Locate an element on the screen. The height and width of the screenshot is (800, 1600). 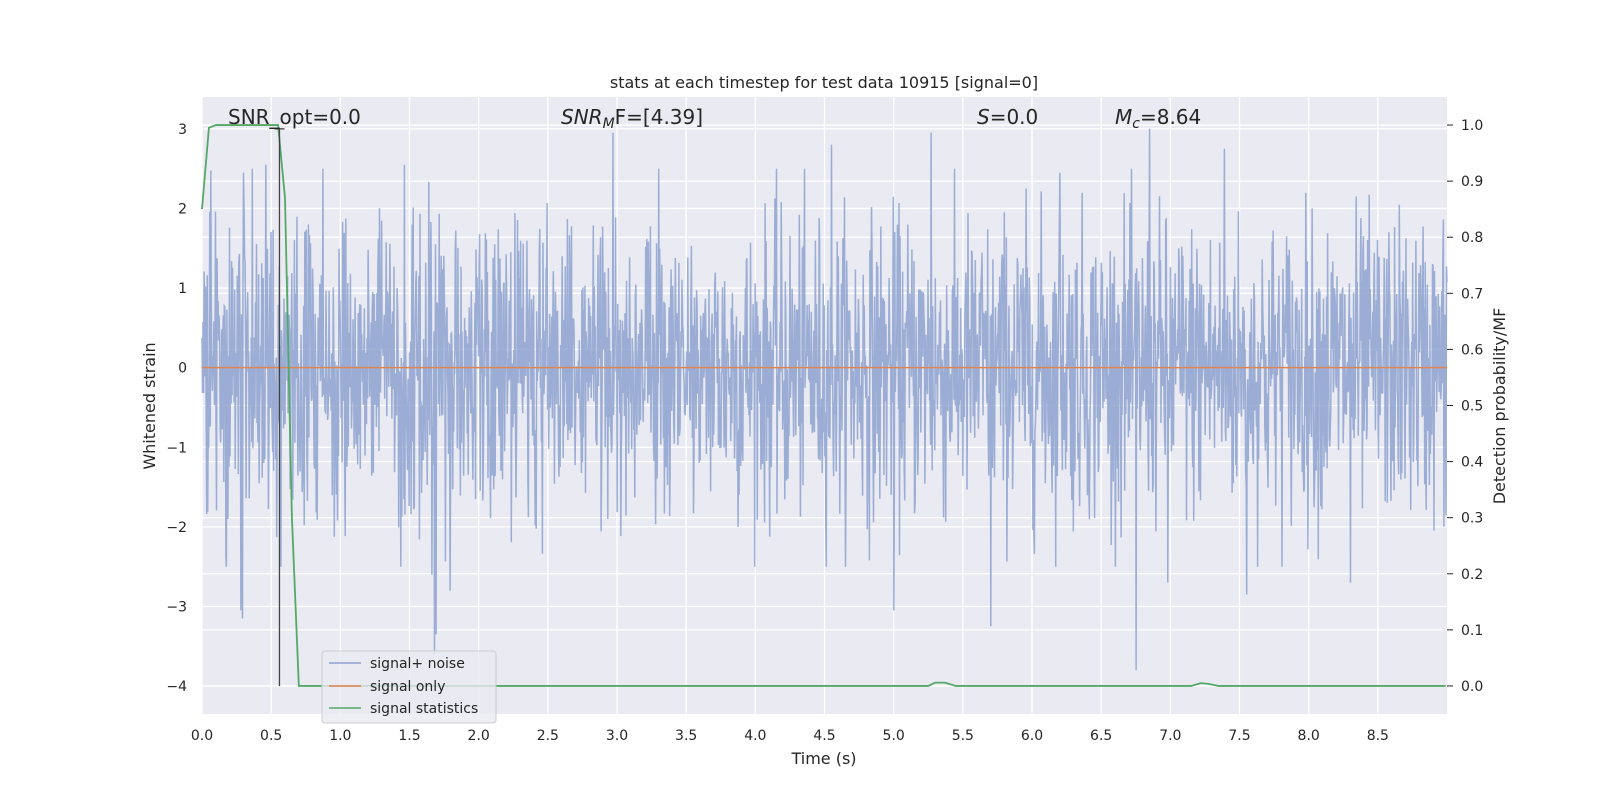
x-tick-label: 6.5 is located at coordinates (1101, 736).